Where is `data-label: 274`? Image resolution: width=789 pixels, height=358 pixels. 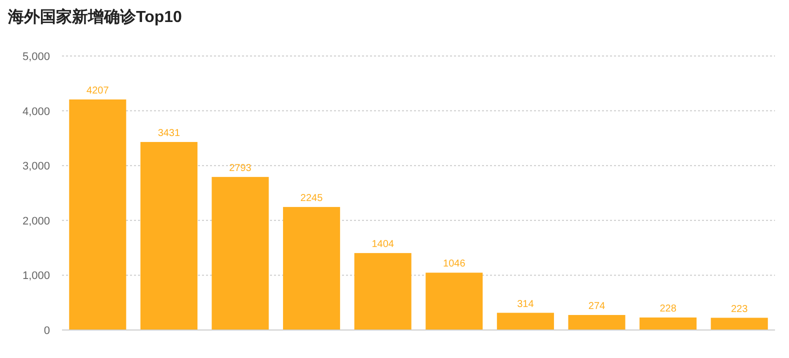 data-label: 274 is located at coordinates (597, 306).